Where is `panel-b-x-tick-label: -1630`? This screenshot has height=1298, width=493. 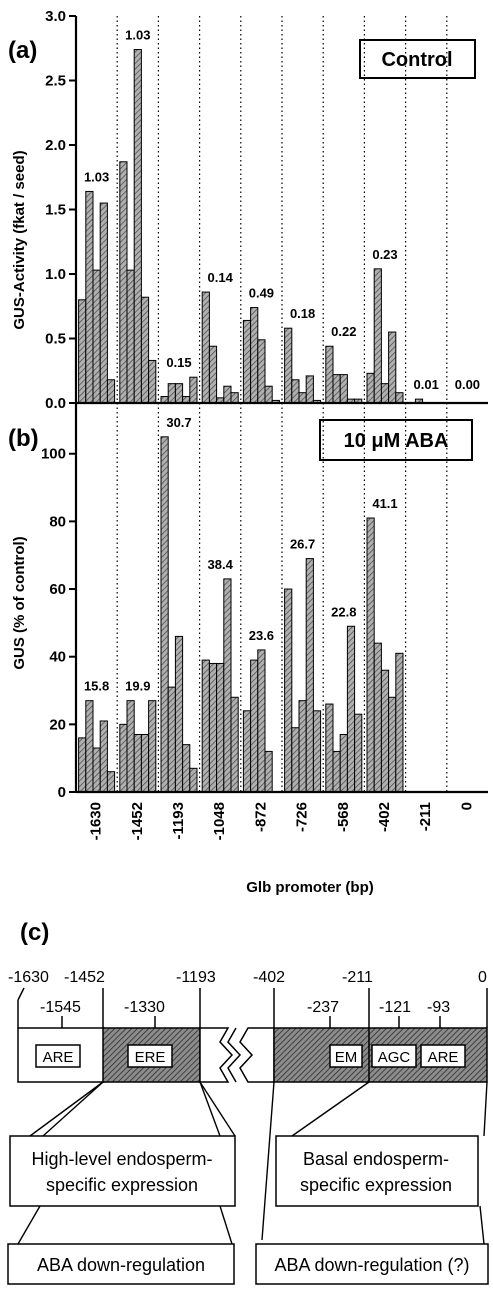
panel-b-x-tick-label: -1630 is located at coordinates (96, 821).